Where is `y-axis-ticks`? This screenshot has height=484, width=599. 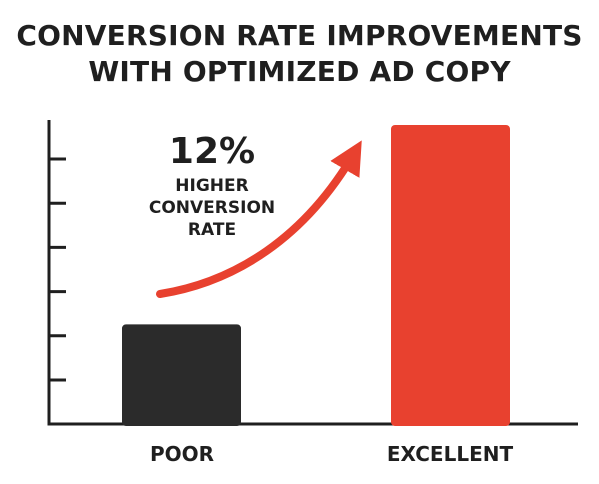 y-axis-ticks is located at coordinates (57, 269).